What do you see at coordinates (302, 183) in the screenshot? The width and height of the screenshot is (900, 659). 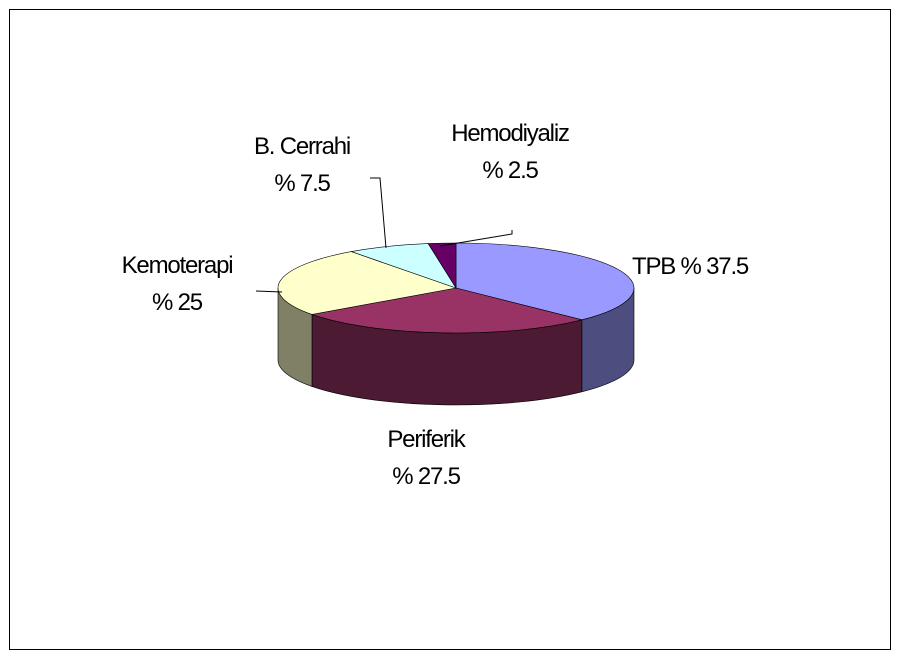 I see `value-label: % 7.5` at bounding box center [302, 183].